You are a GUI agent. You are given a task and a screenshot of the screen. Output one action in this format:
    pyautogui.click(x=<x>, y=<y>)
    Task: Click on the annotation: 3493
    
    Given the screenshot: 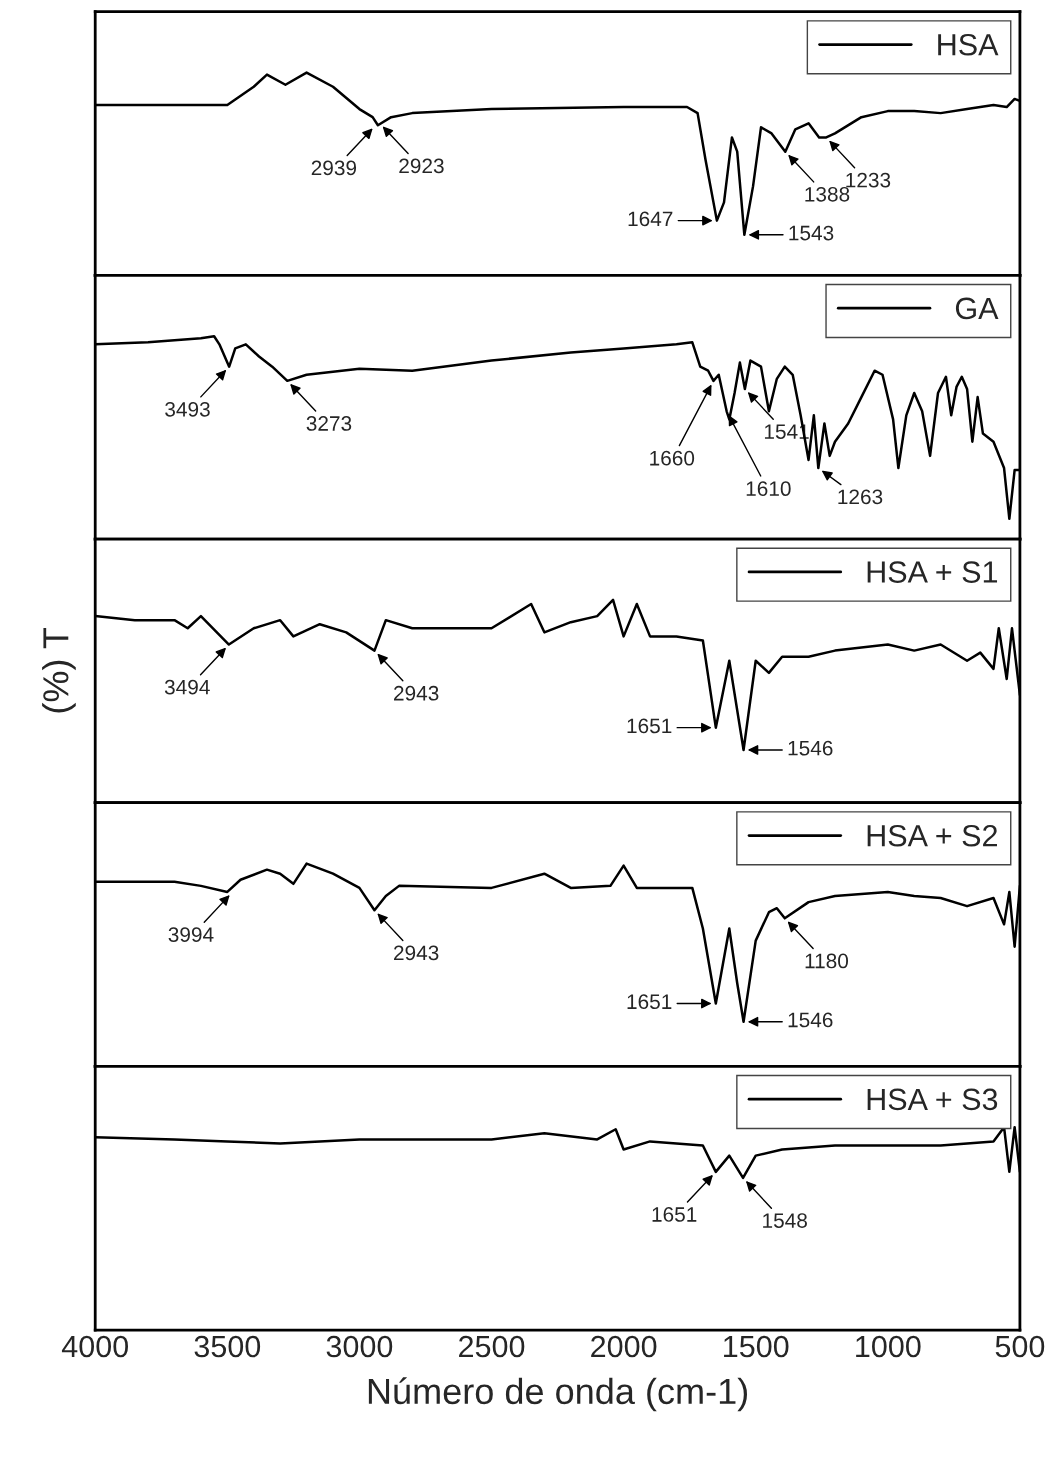 What is the action you would take?
    pyautogui.click(x=187, y=409)
    